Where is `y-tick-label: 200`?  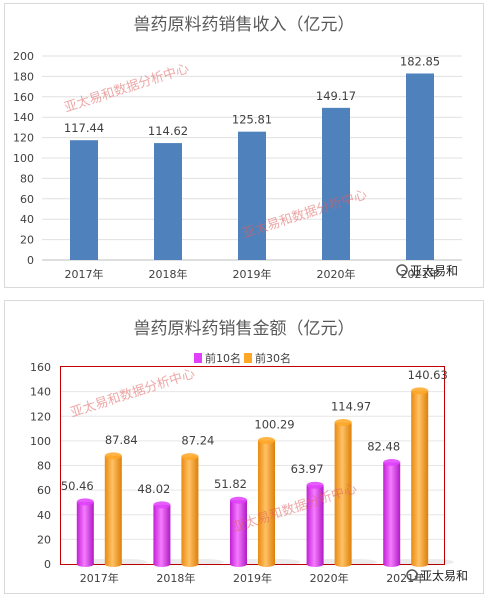 y-tick-label: 200 is located at coordinates (23, 56).